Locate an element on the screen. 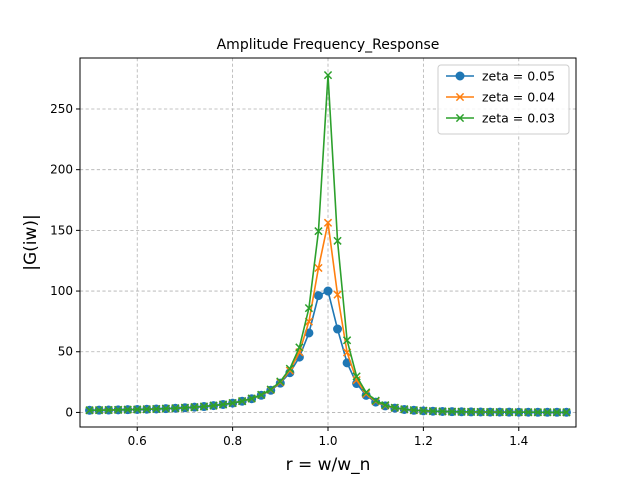 This screenshot has width=640, height=480. x-tick-label: 1.2 is located at coordinates (423, 441).